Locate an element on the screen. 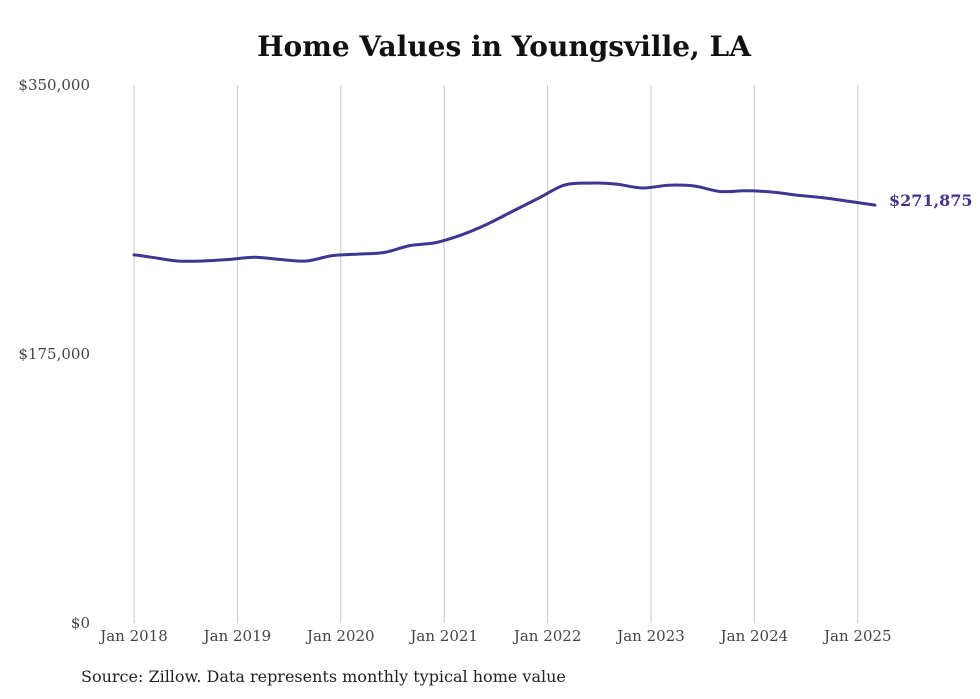 This screenshot has height=699, width=980. series-line is located at coordinates (504, 222).